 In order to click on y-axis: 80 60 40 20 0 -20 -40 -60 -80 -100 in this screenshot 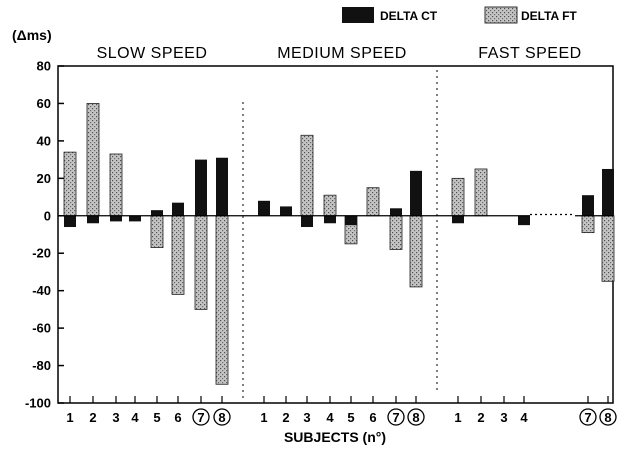, I will do `click(44, 235)`.